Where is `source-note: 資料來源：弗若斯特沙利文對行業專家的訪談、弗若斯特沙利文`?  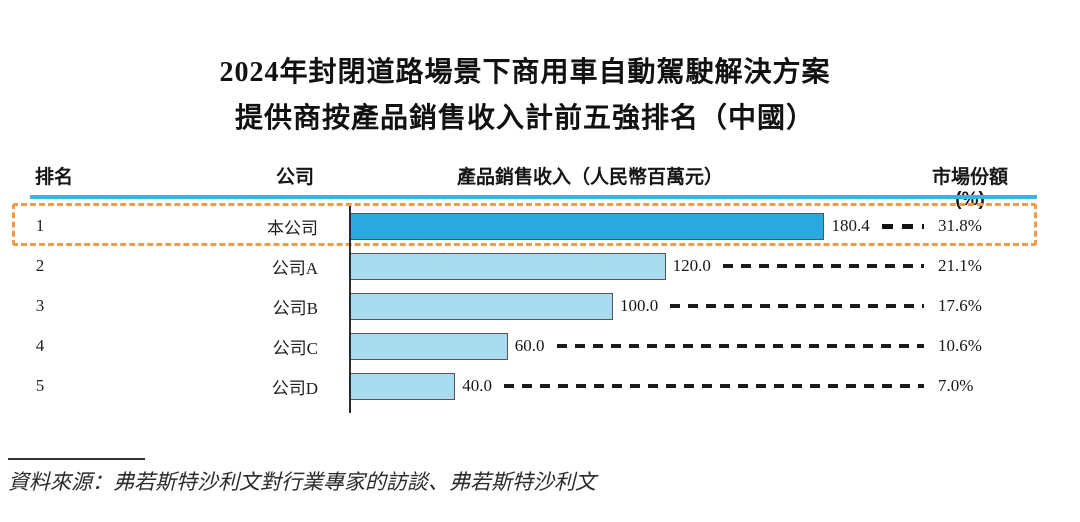
source-note: 資料來源：弗若斯特沙利文對行業專家的訪談、弗若斯特沙利文 is located at coordinates (302, 482).